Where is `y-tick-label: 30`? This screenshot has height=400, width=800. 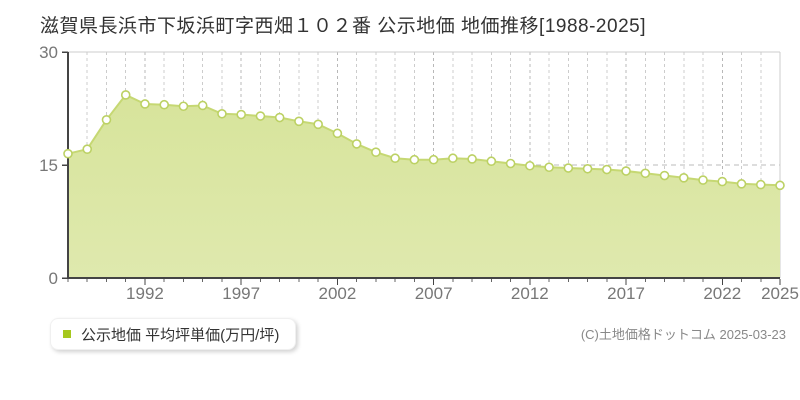
y-tick-label: 30 is located at coordinates (48, 52).